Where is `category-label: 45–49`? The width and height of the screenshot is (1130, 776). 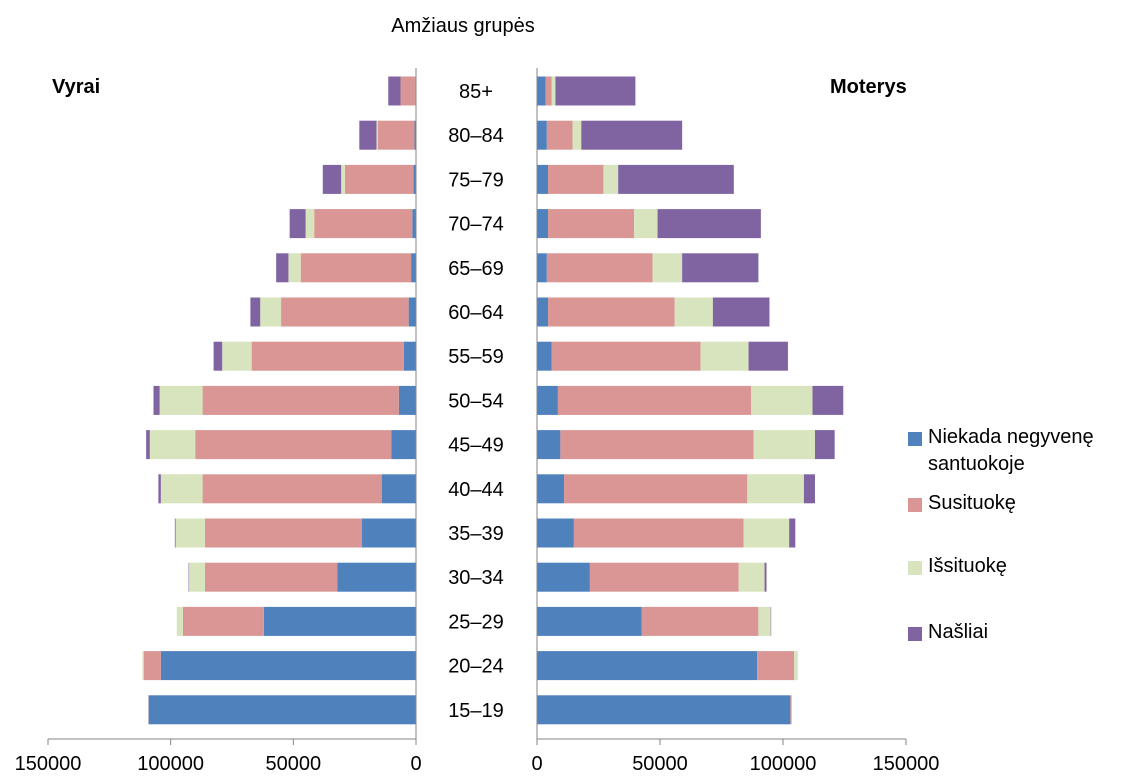 category-label: 45–49 is located at coordinates (476, 446).